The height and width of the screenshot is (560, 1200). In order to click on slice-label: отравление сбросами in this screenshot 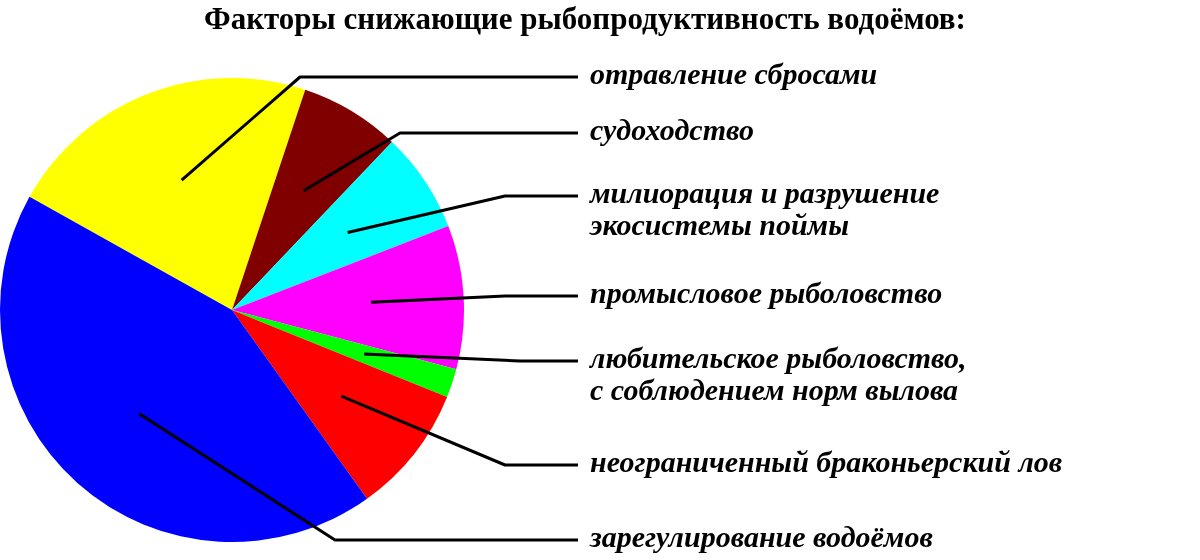, I will do `click(734, 73)`.